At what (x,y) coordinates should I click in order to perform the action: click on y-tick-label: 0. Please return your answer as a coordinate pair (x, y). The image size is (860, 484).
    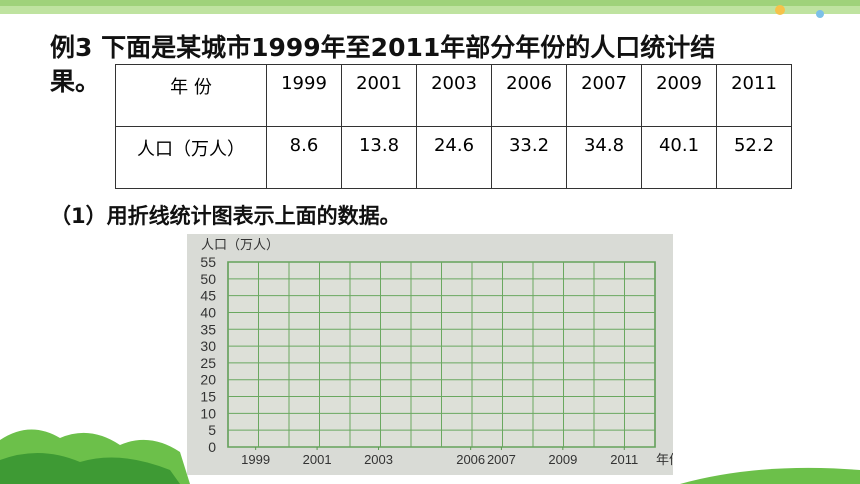
    Looking at the image, I should click on (212, 447).